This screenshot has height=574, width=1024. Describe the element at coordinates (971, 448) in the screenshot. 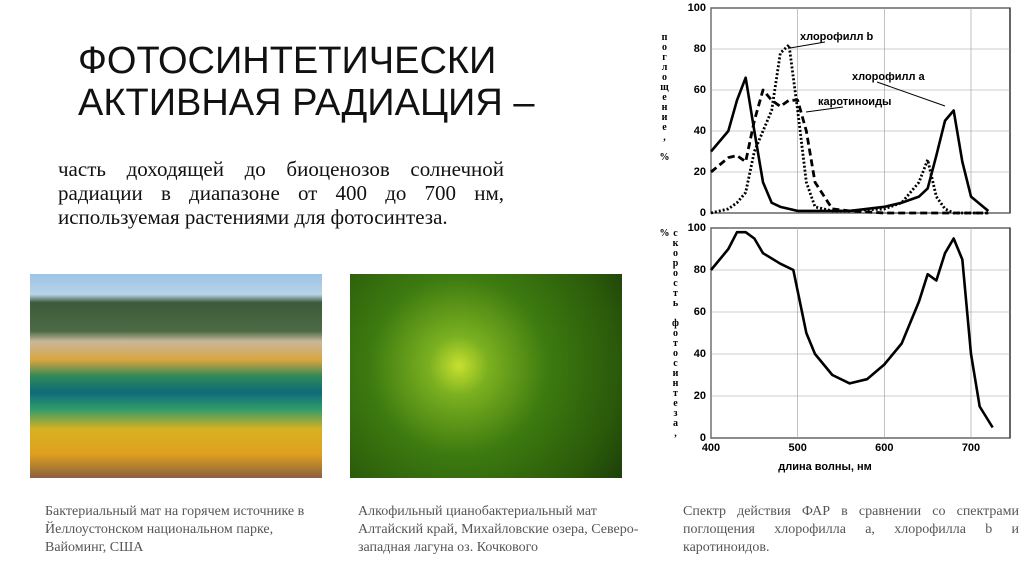

I see `x-tick-label: 700` at that location.